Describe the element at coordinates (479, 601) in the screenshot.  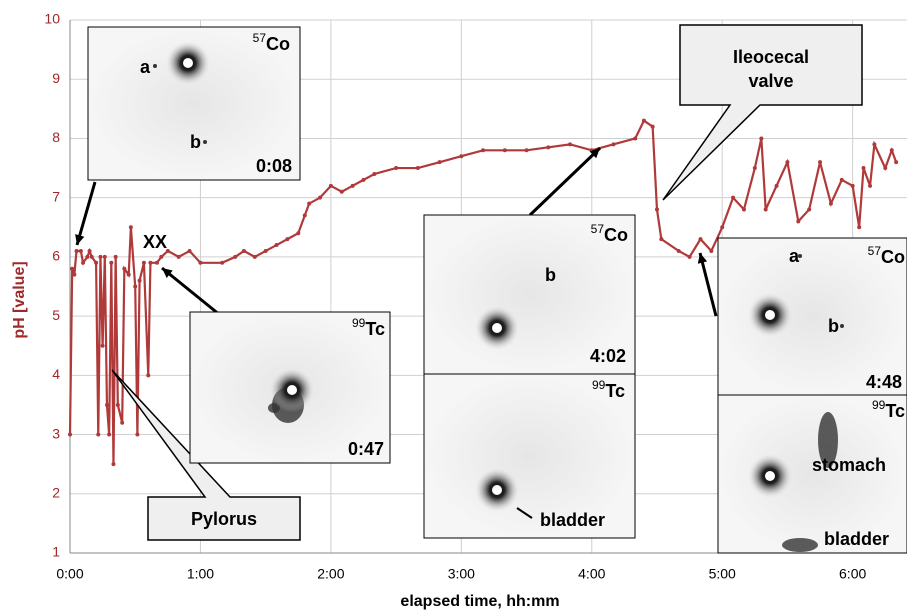
I see `x-axis-title: elapsed time, hh:mm` at that location.